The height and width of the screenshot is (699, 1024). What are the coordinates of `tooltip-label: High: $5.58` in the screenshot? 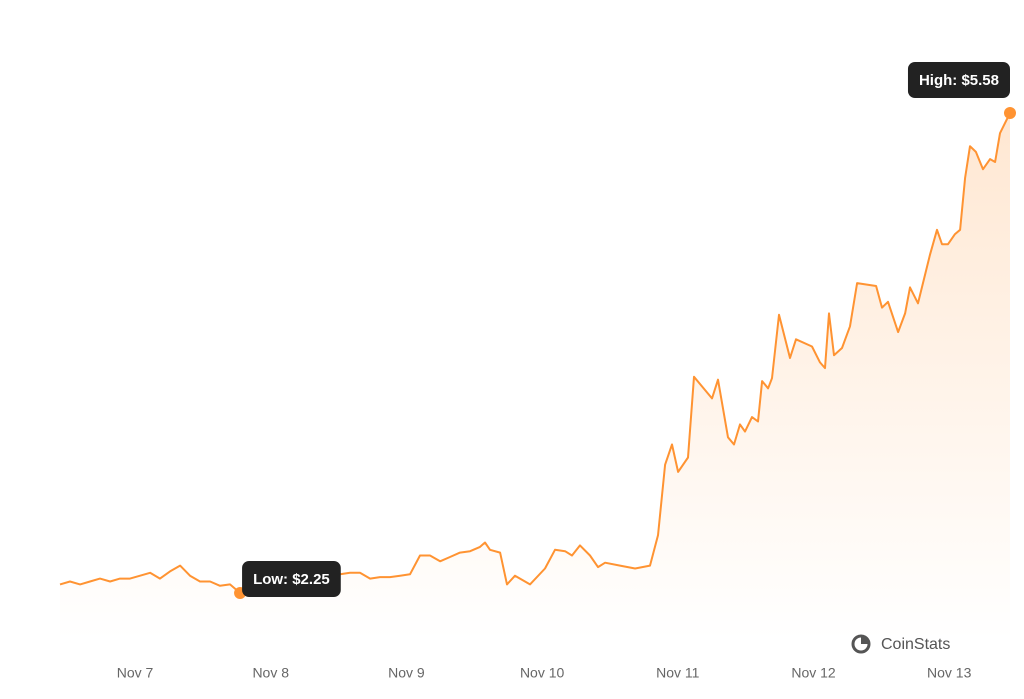 It's located at (959, 80).